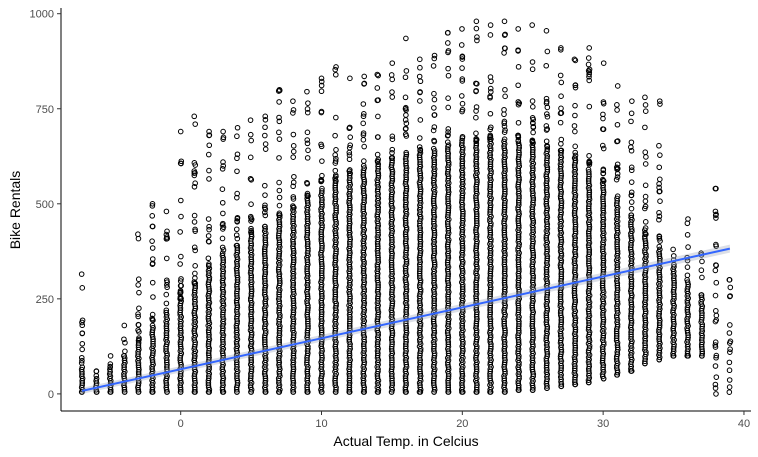 The width and height of the screenshot is (758, 457). I want to click on x-tick-label: 40, so click(744, 424).